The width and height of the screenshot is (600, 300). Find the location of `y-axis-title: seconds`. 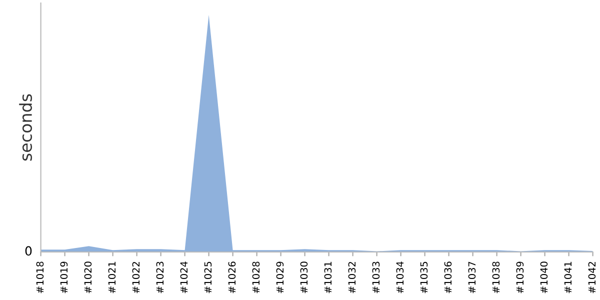

y-axis-title: seconds is located at coordinates (25, 127).